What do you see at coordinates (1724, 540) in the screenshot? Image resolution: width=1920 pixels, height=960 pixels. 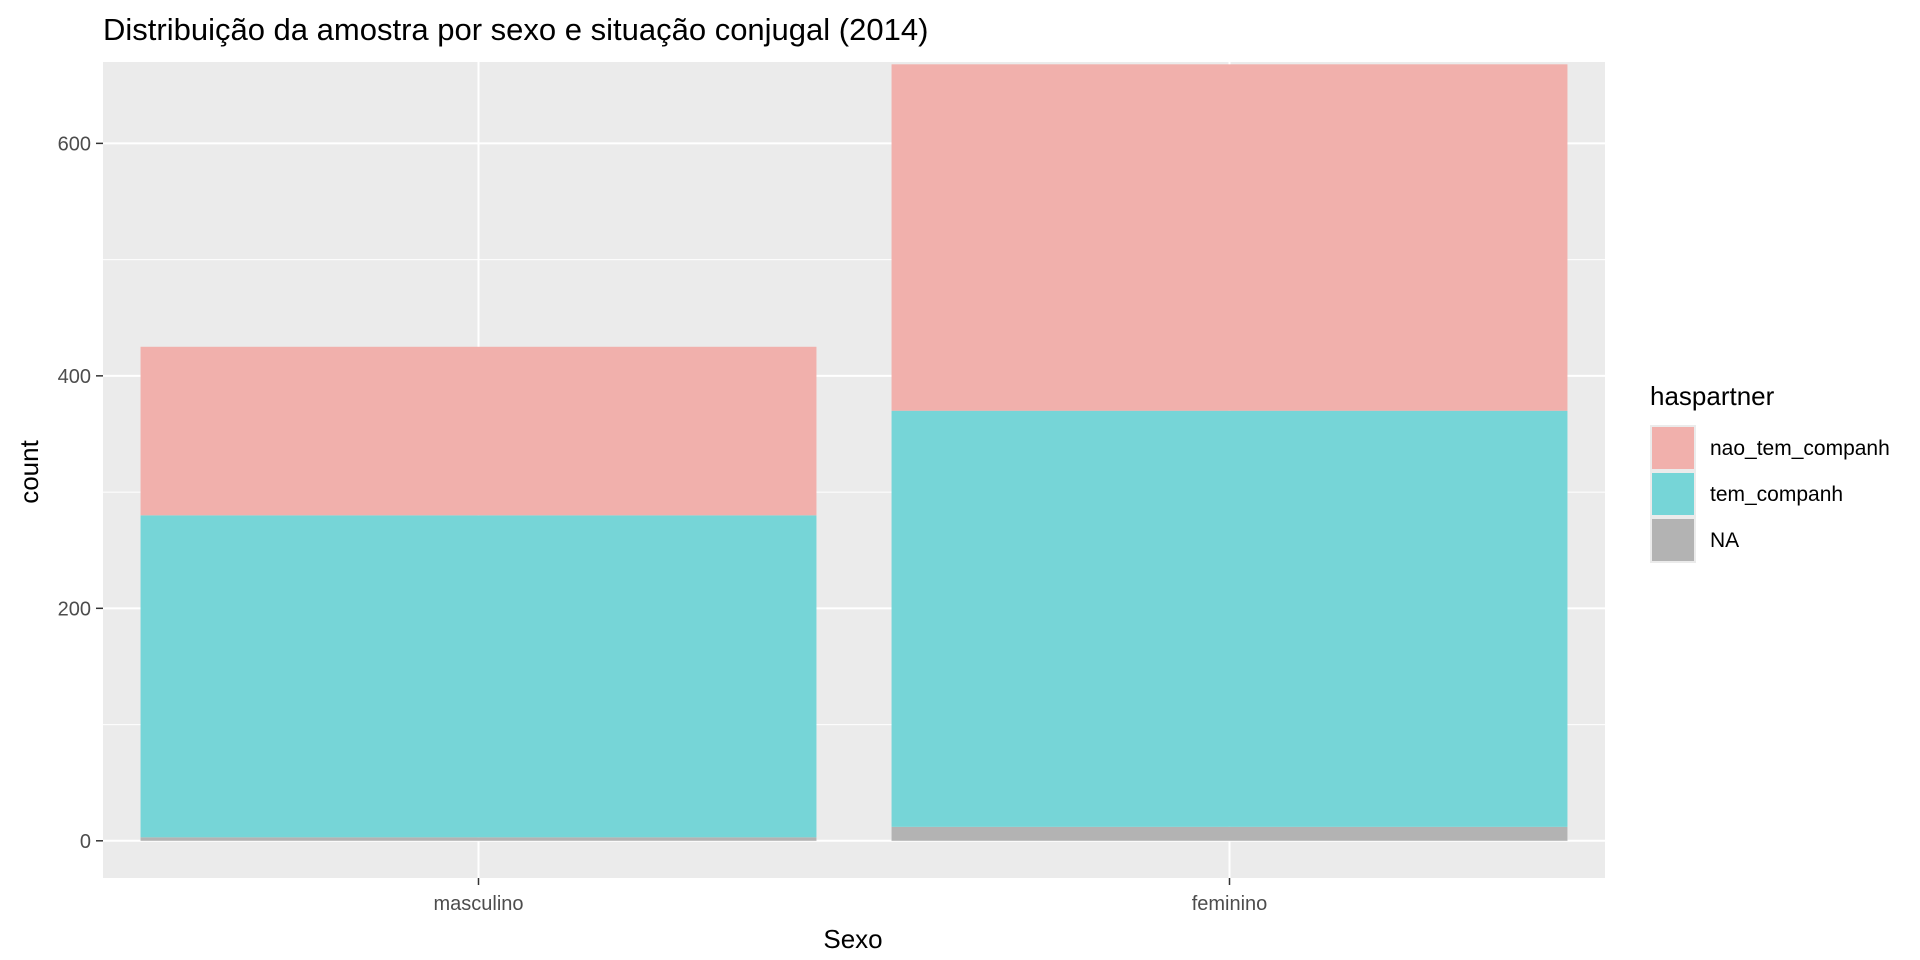 I see `legend-label: NA` at bounding box center [1724, 540].